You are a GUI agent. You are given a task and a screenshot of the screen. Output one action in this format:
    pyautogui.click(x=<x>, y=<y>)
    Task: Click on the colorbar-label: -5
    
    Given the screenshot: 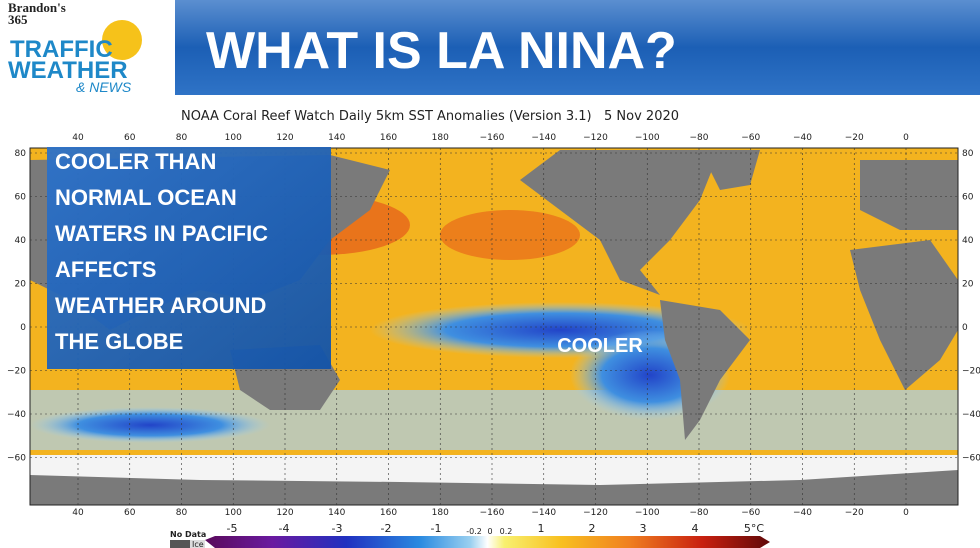 What is the action you would take?
    pyautogui.click(x=232, y=528)
    